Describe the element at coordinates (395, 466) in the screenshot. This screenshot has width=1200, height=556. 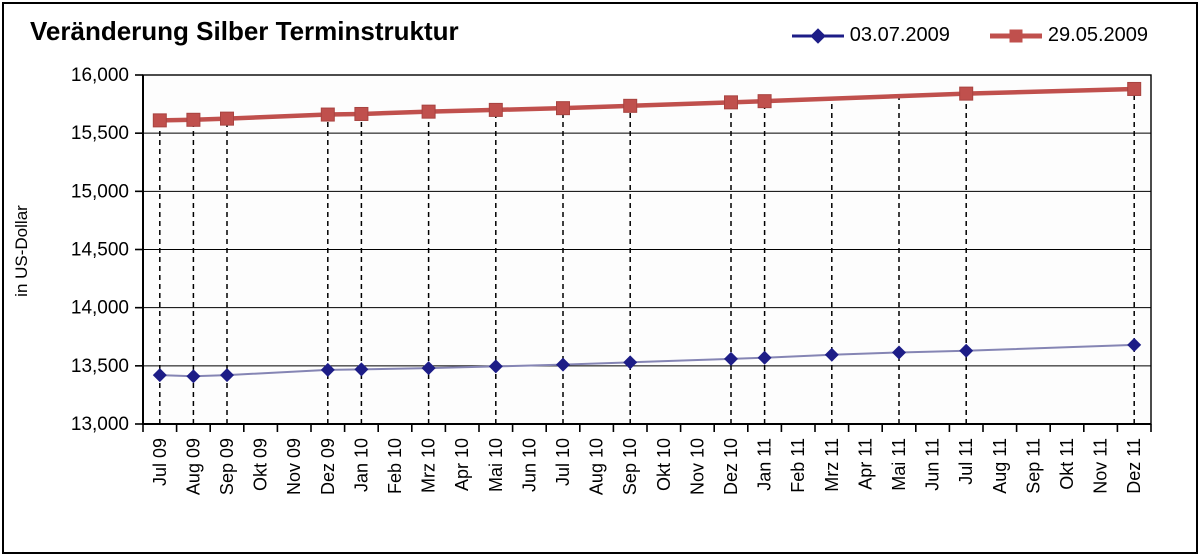
I see `x-tick-label: Feb 10` at that location.